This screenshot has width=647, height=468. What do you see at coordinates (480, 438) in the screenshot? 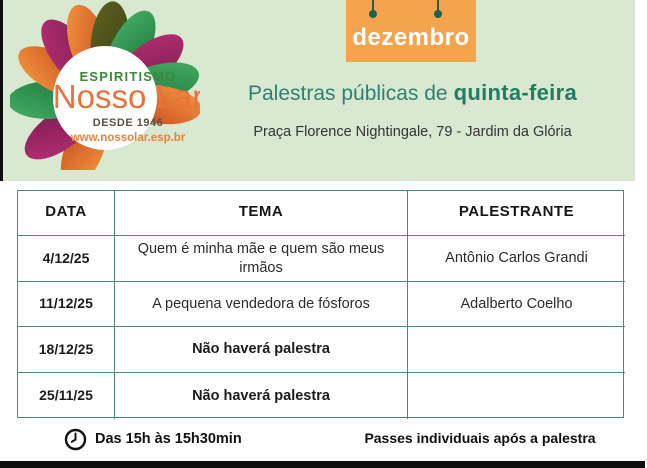
I see `passes-note: Passes individuais após a palestra` at bounding box center [480, 438].